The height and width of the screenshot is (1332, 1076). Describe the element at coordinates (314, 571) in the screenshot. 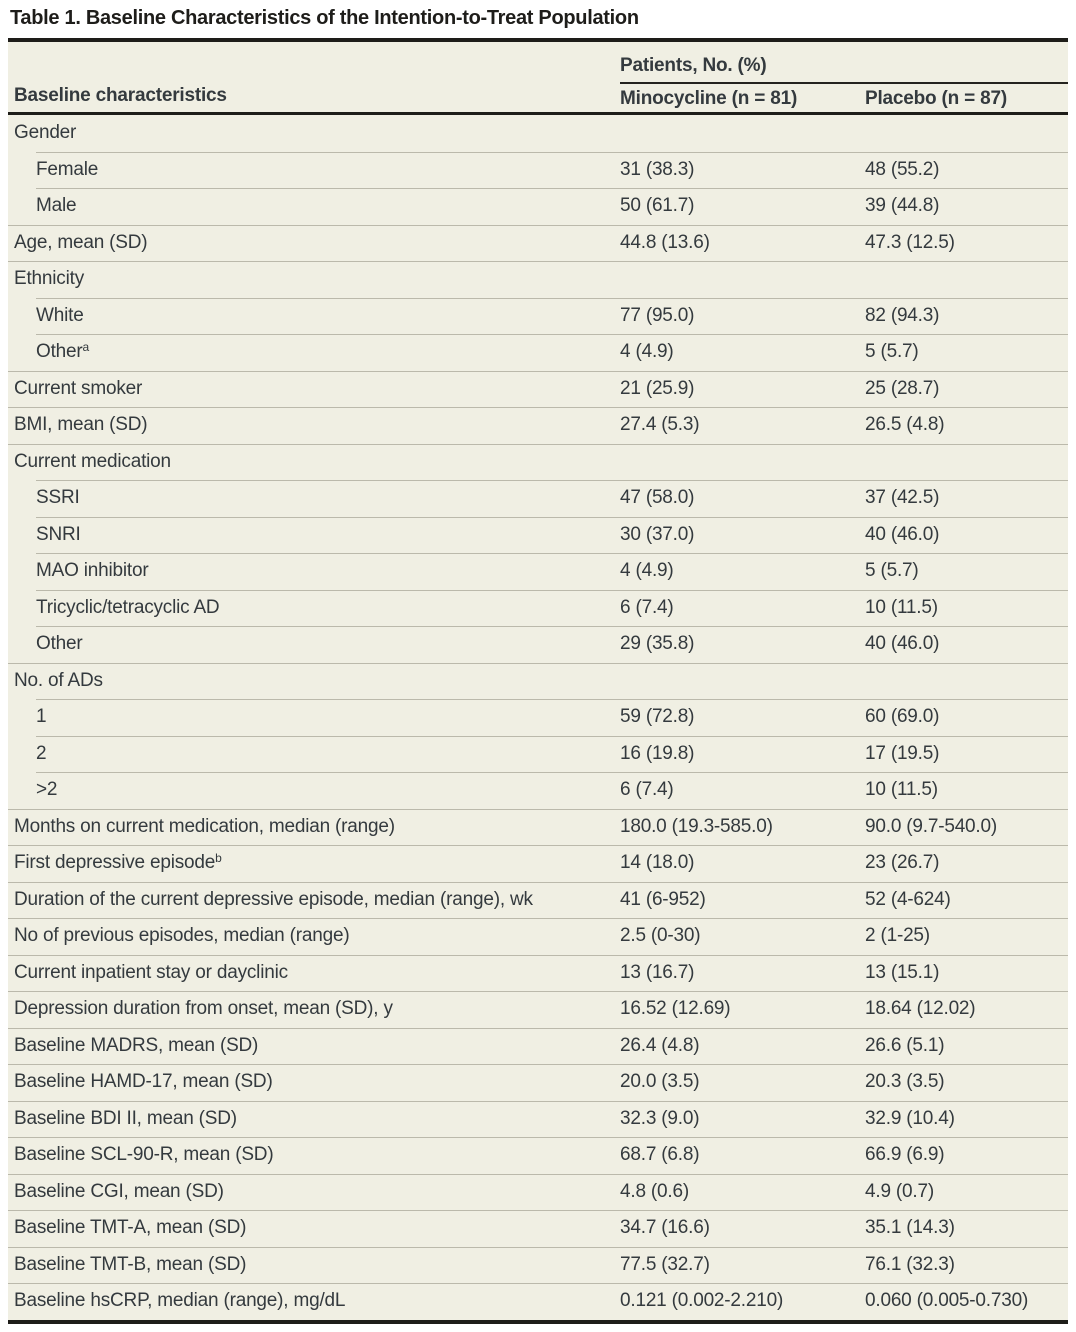

I see `row-label: MAO inhibitor` at that location.